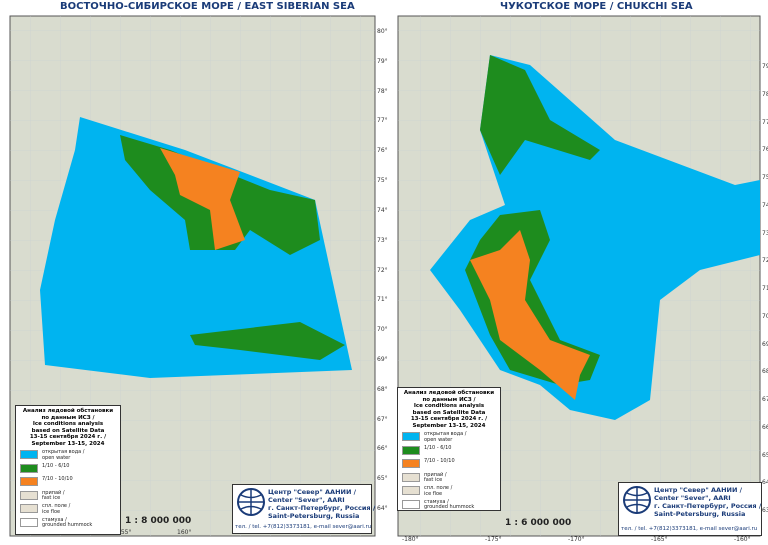 This screenshot has height=545, width=768. What do you see at coordinates (51, 498) in the screenshot?
I see `legend-item: fast ice` at bounding box center [51, 498].